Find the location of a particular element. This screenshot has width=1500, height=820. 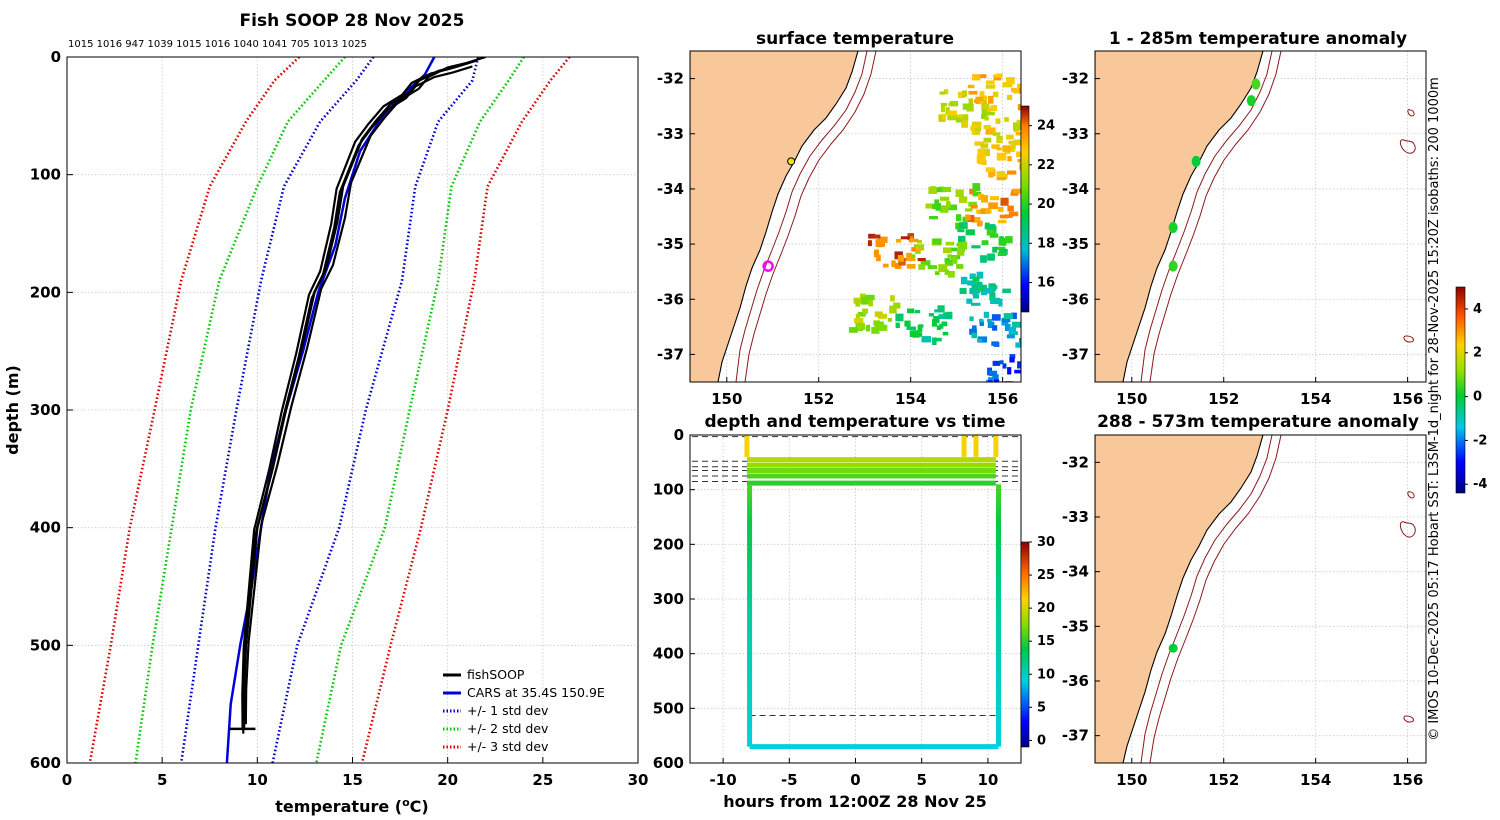

profile-ytick-label: 0 is located at coordinates (56, 57).